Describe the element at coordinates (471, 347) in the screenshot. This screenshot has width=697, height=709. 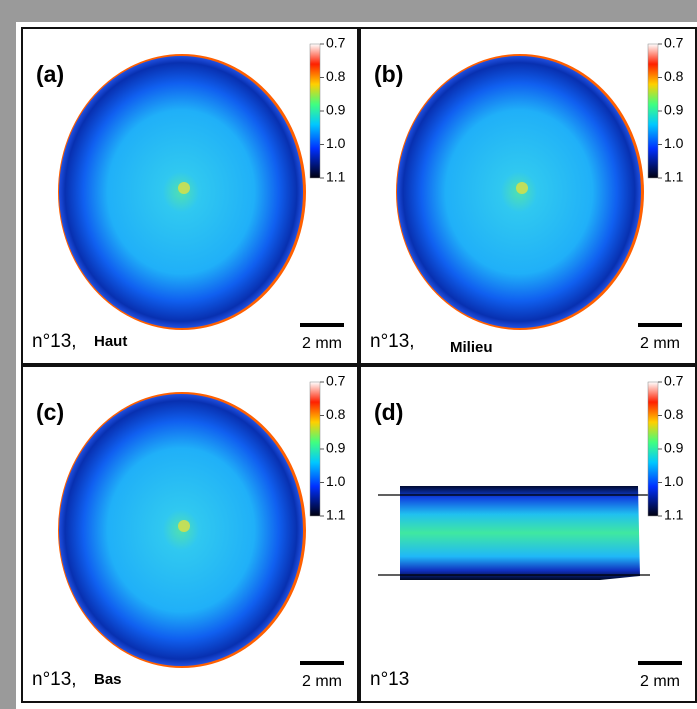
I see `position-label: Milieu` at that location.